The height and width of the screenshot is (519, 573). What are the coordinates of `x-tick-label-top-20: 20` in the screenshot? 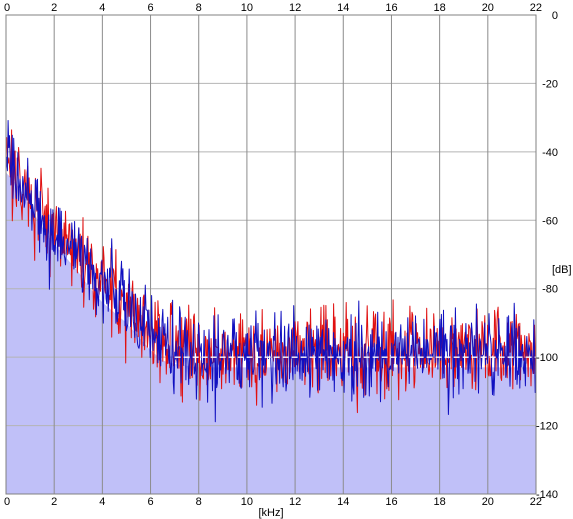 It's located at (488, 8).